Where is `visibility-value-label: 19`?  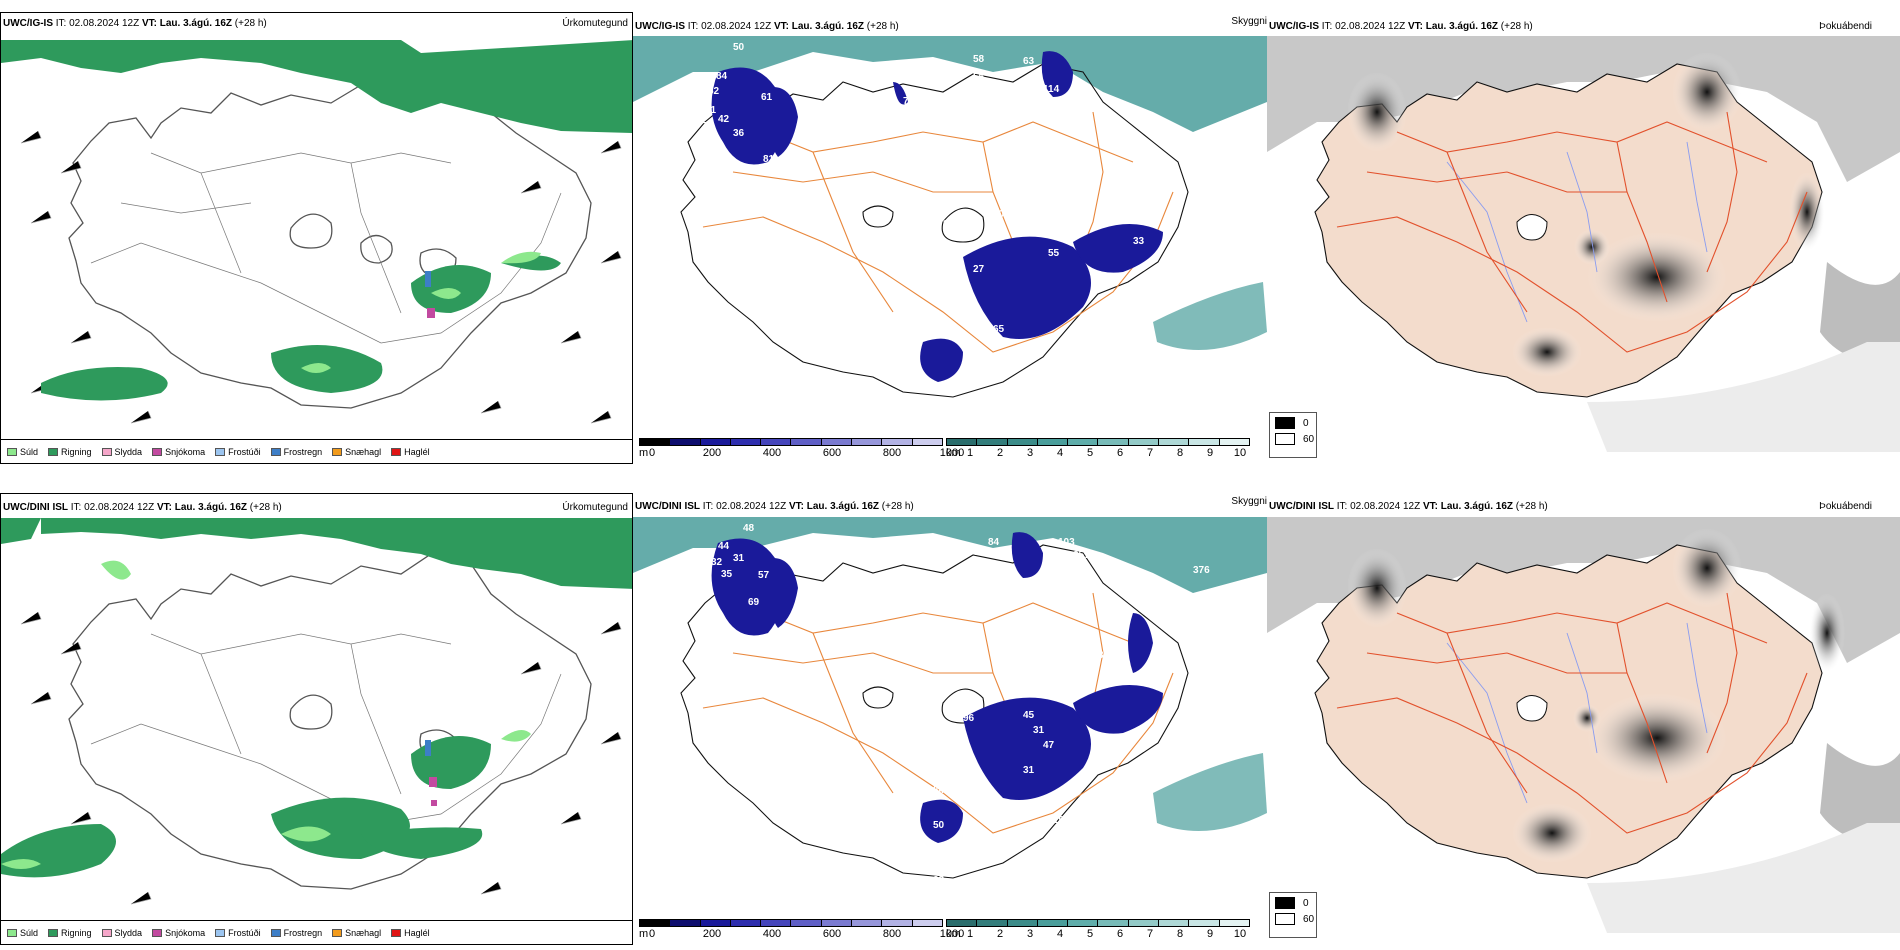 visibility-value-label: 19 is located at coordinates (1059, 820).